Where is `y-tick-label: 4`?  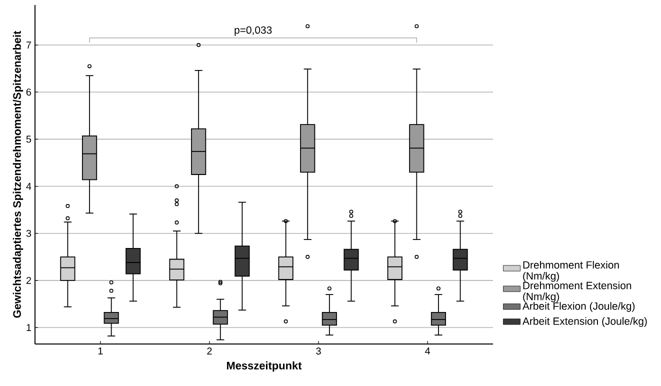 y-tick-label: 4 is located at coordinates (29, 186).